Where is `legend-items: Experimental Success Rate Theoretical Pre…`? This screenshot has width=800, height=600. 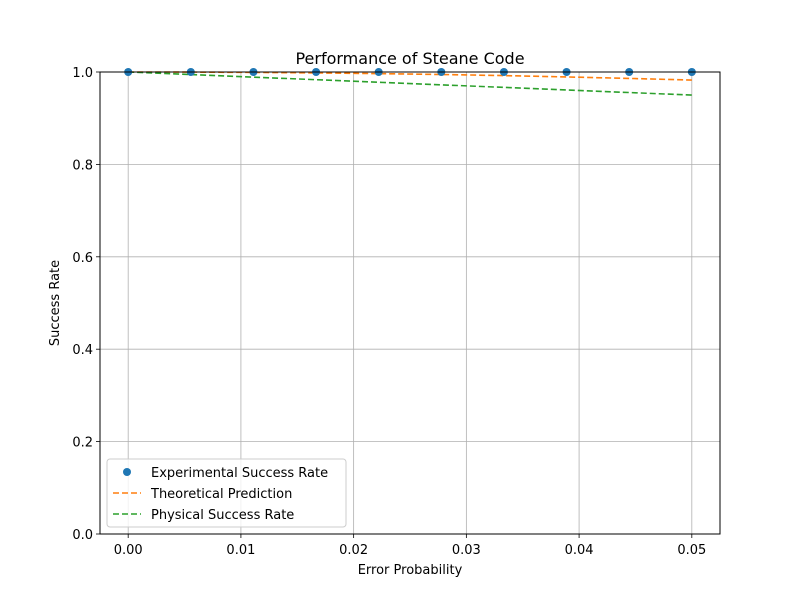
legend-items: Experimental Success Rate Theoretical Pre… is located at coordinates (220, 494).